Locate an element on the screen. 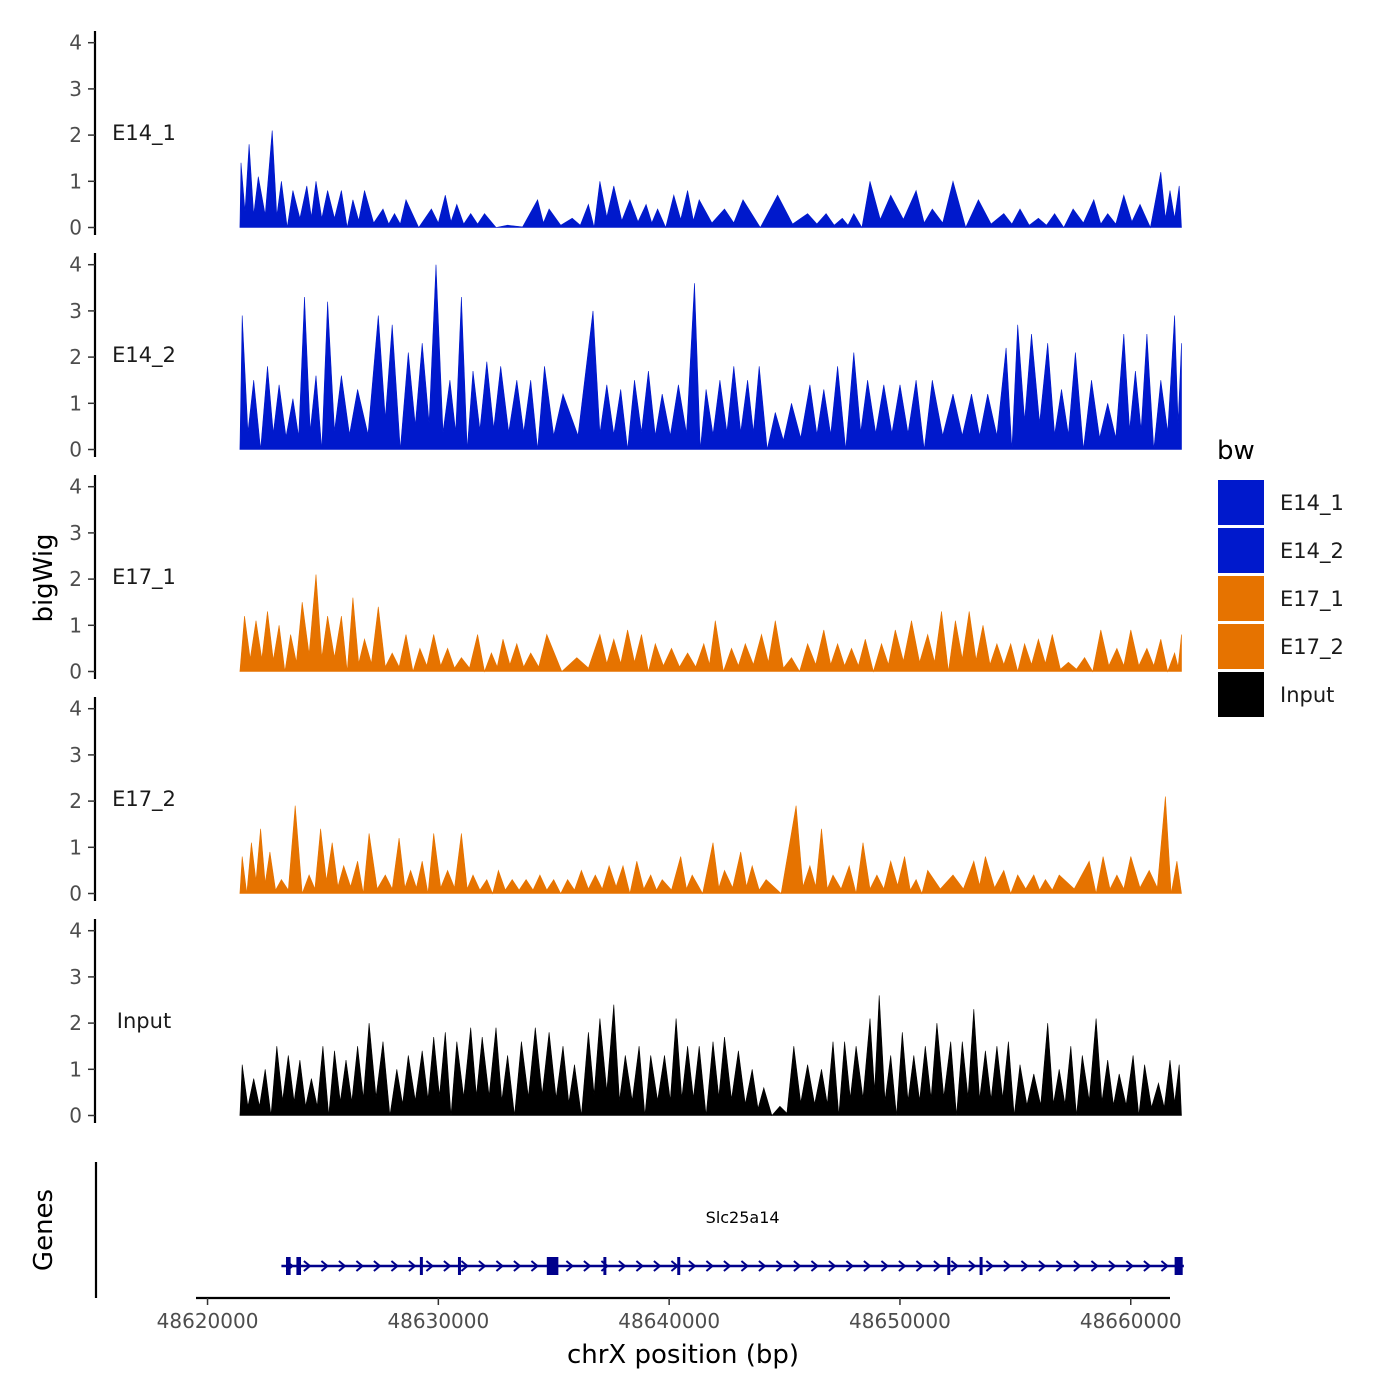 The width and height of the screenshot is (1400, 1400). legend-item-e17-1: E17_1 is located at coordinates (1281, 598).